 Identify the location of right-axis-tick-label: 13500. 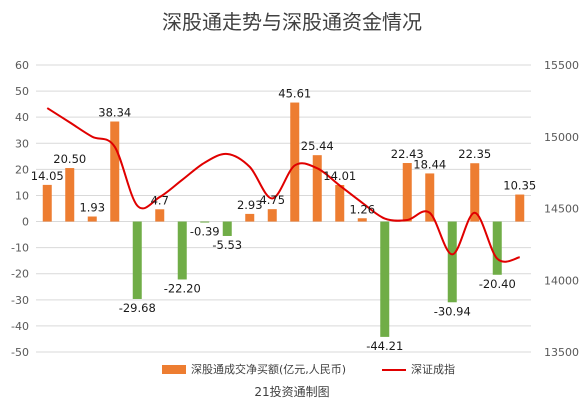
(561, 352).